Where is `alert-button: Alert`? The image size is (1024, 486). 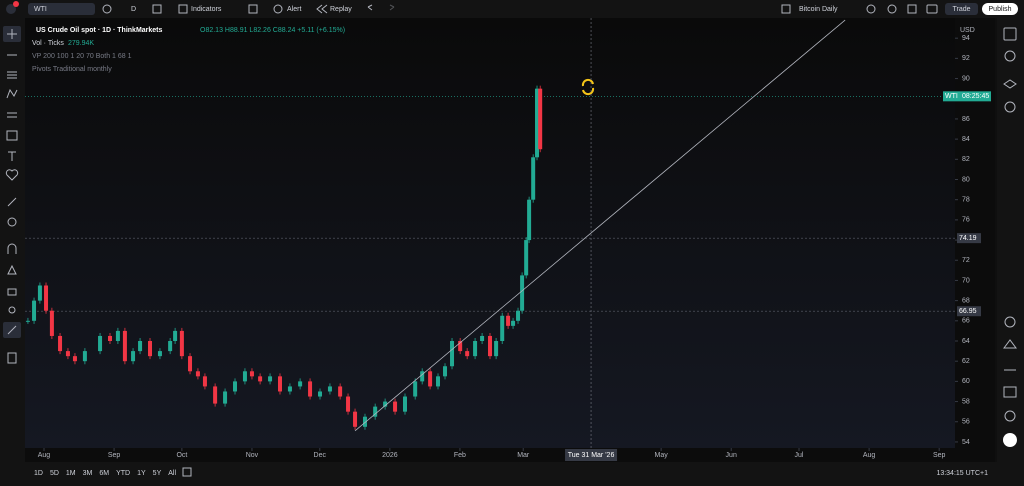
alert-button: Alert is located at coordinates (294, 9).